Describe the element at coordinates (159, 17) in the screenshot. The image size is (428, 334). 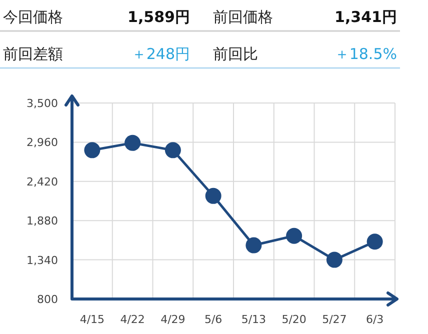
I see `text: 1,589円` at that location.